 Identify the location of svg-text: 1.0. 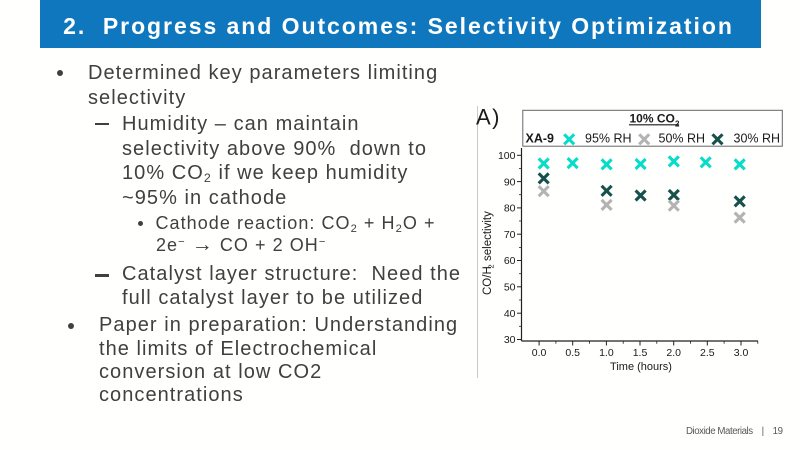
(606, 353).